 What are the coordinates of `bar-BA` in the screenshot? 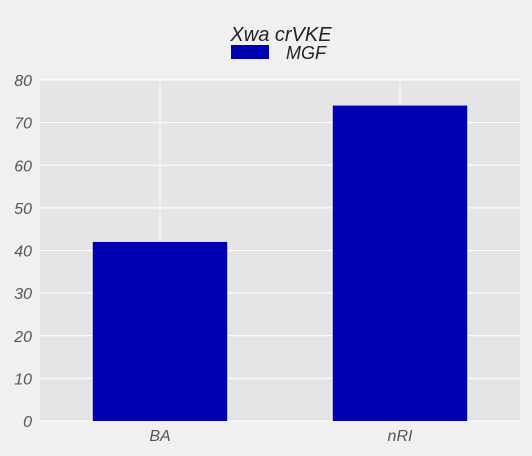 It's located at (160, 331).